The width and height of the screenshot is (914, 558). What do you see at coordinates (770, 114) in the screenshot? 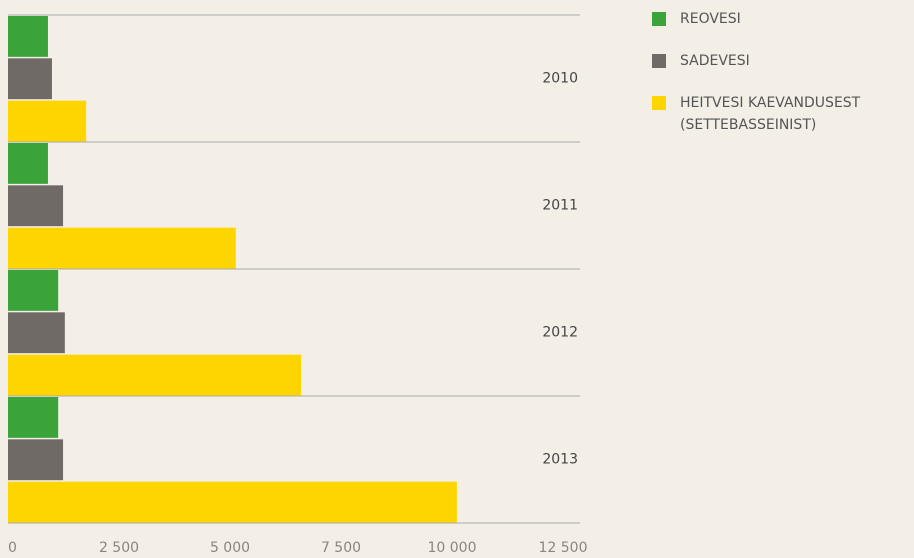
I see `legend-label: HEITVESI KAEVANDUSEST (SETTEBASSEINIST)` at bounding box center [770, 114].